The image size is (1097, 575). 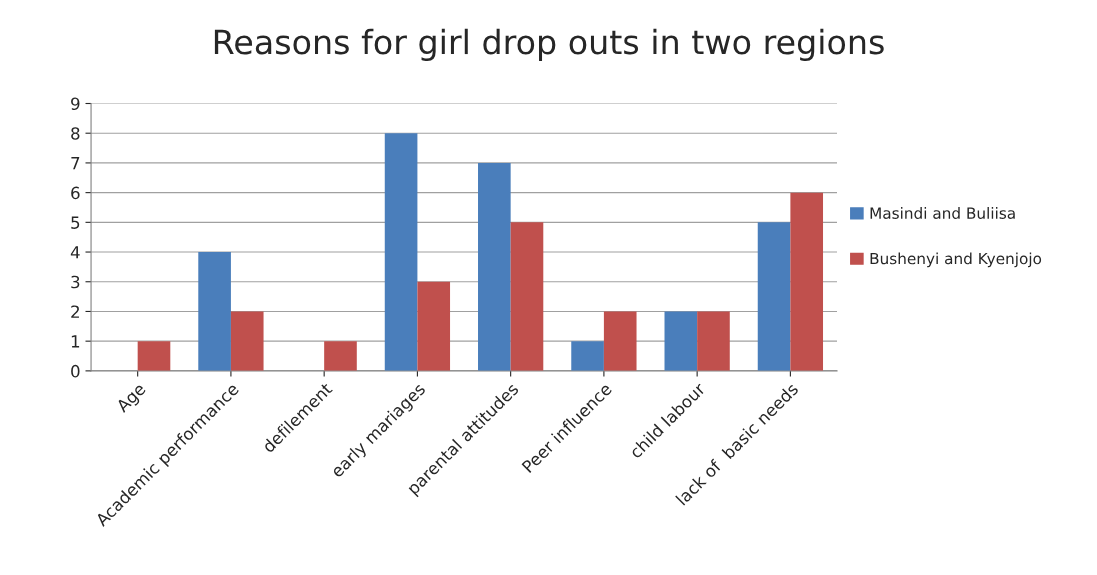 I want to click on y-tick-label: 9, so click(x=75, y=104).